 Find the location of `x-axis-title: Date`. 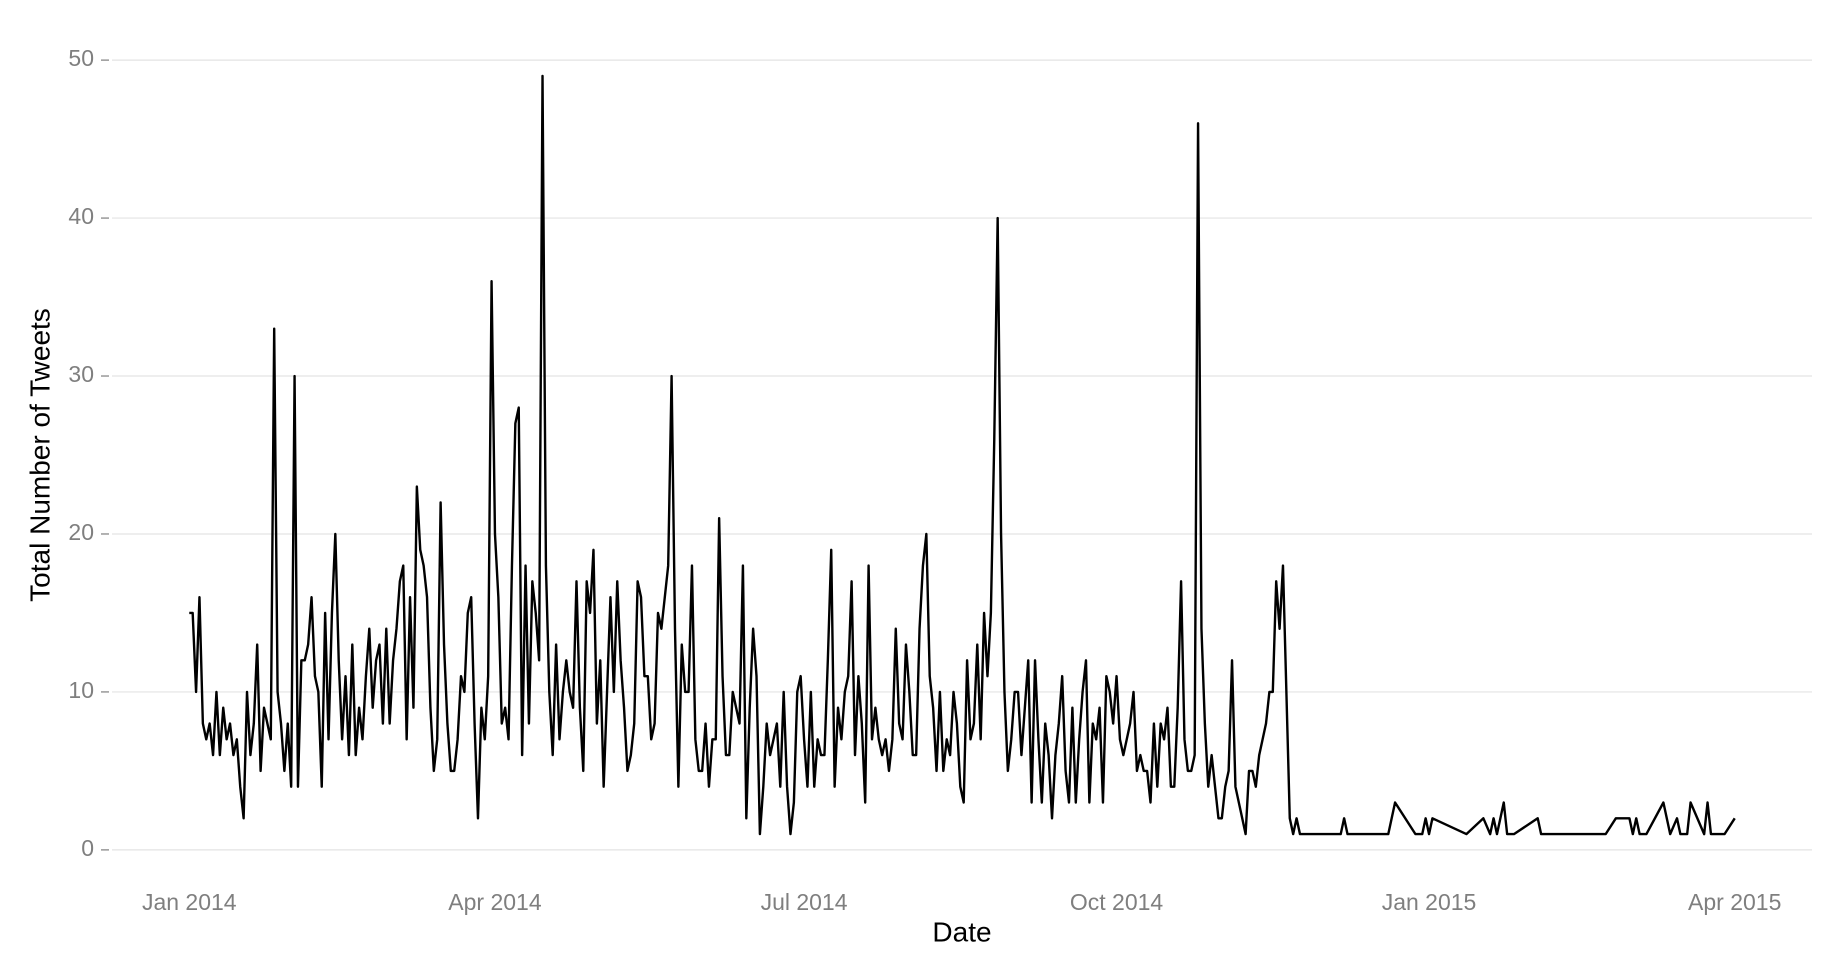

x-axis-title: Date is located at coordinates (961, 931).